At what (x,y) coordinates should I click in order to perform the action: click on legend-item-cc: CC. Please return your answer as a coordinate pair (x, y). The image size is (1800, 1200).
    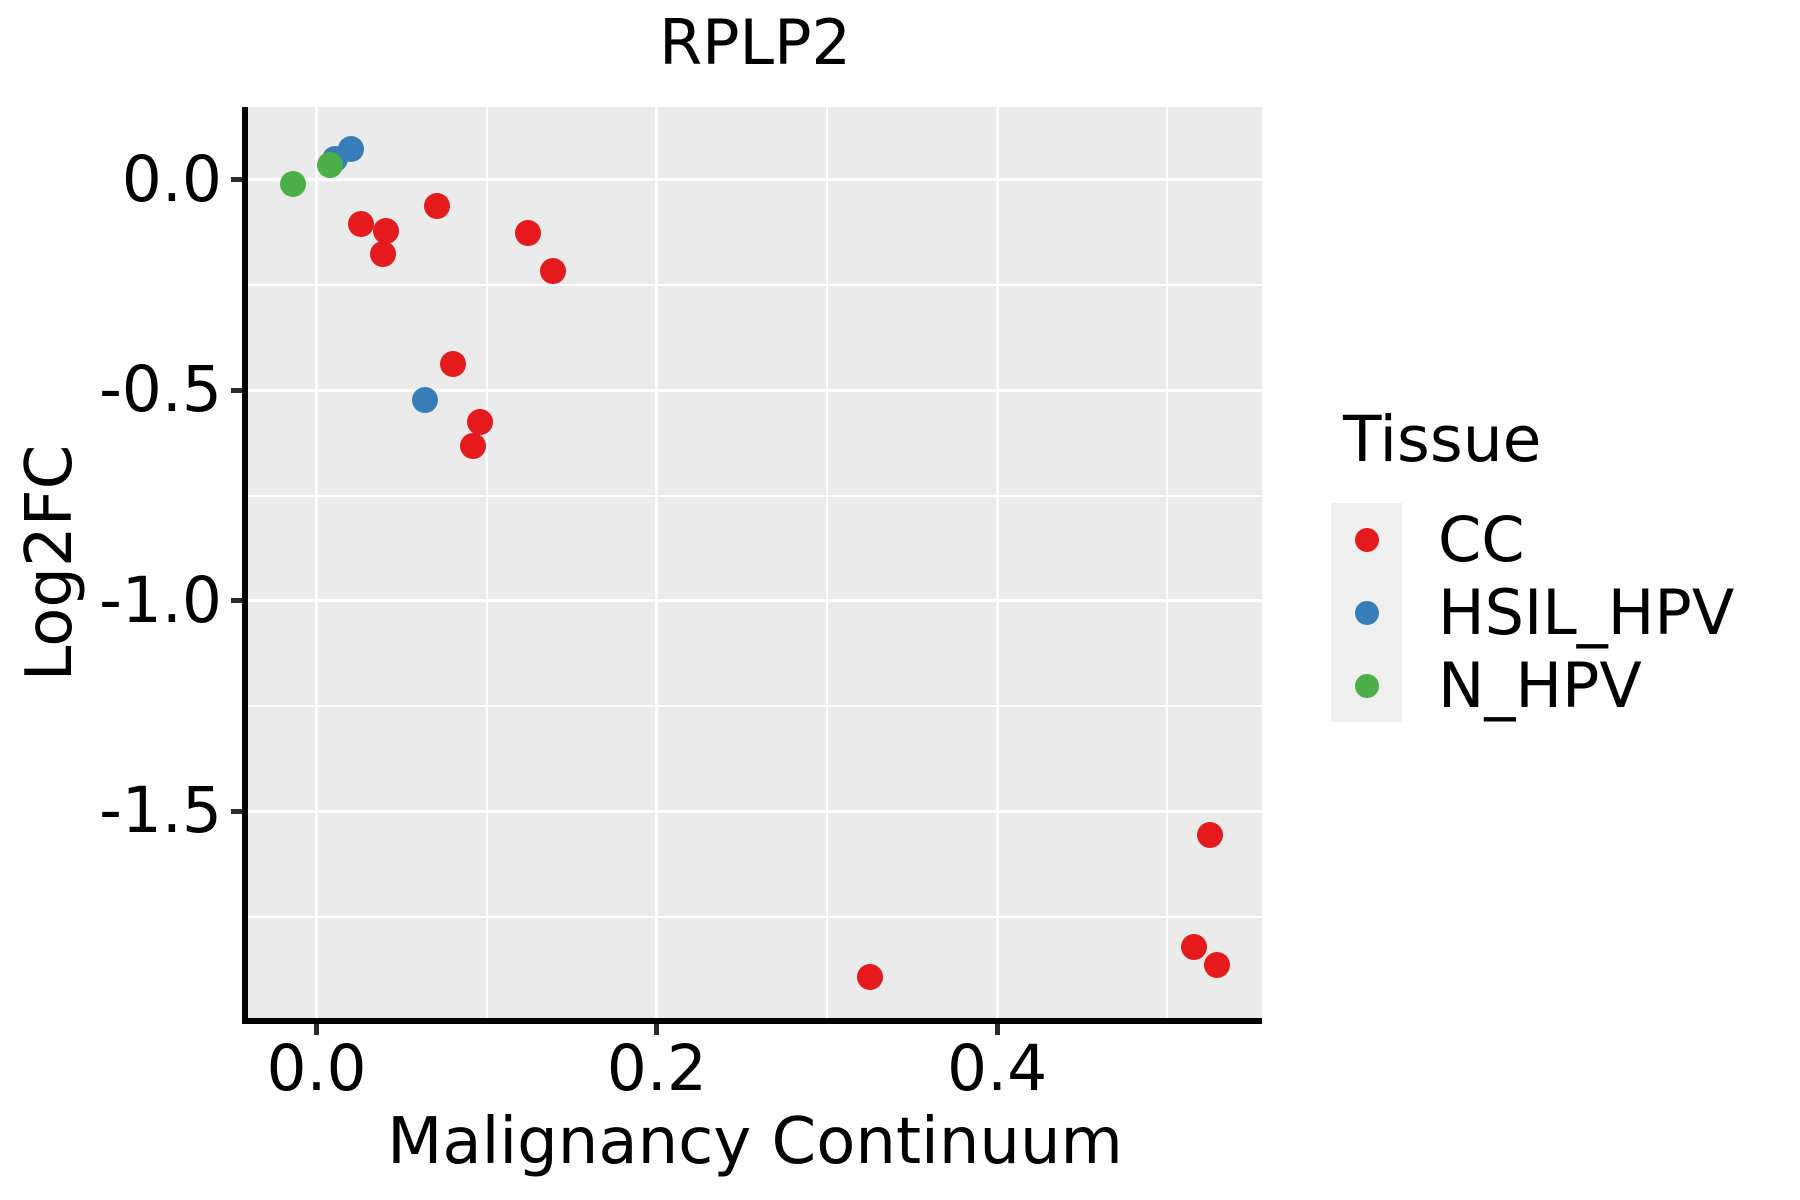
    Looking at the image, I should click on (1532, 539).